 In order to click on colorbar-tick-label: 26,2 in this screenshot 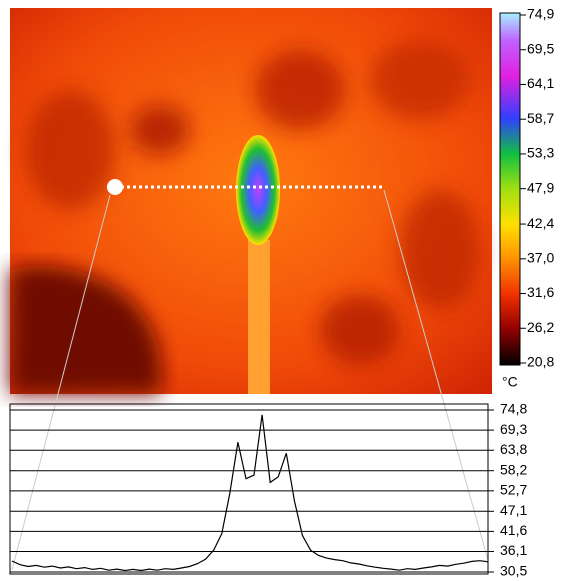, I will do `click(540, 327)`.